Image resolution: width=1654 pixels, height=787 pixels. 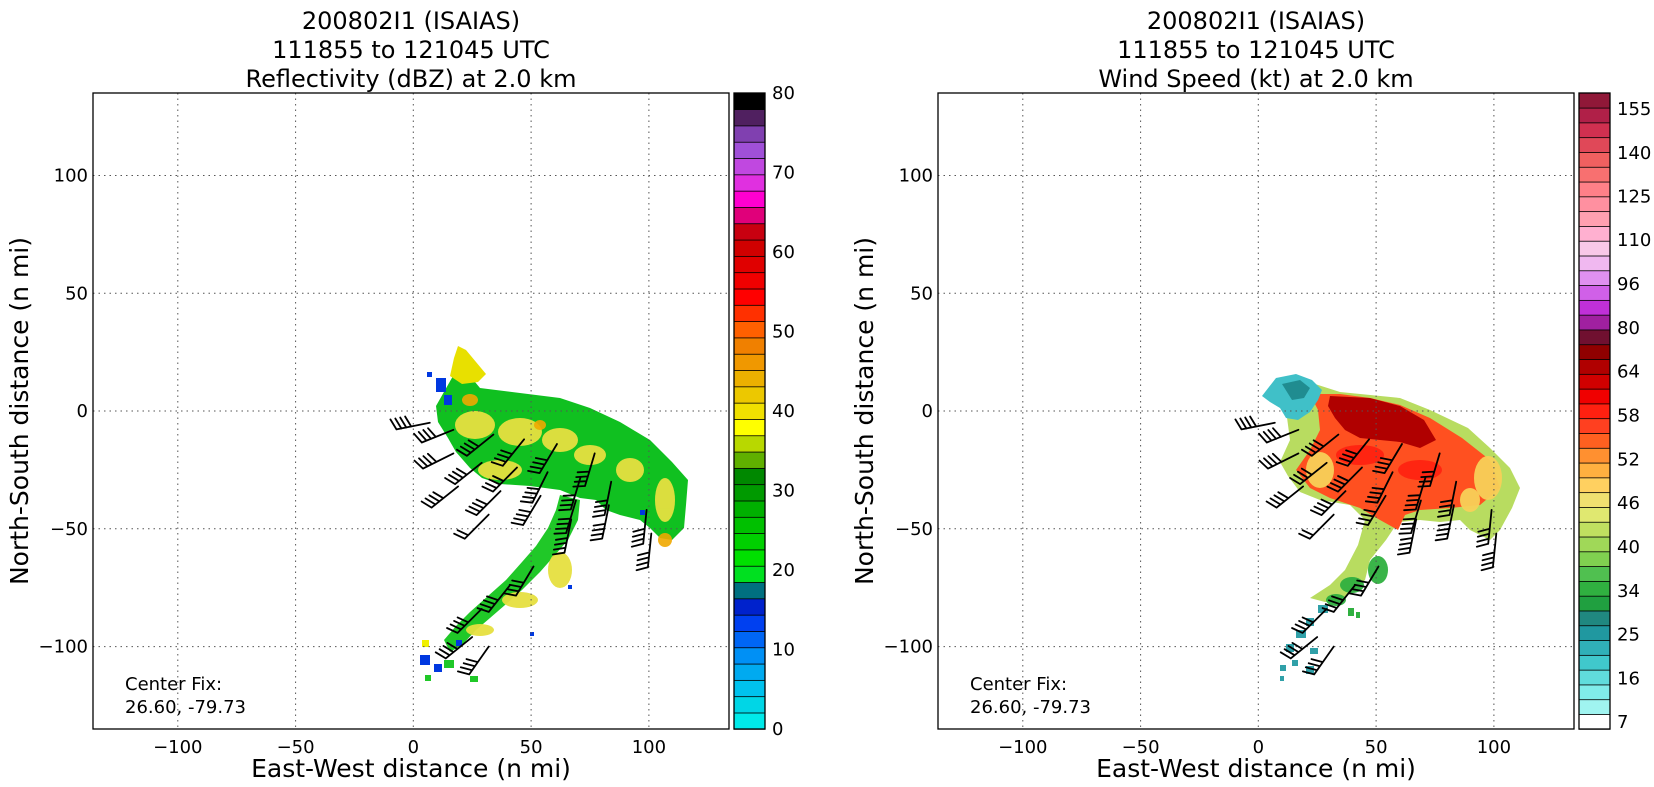 I want to click on reflectivity-title-line-1: 200802I1 (ISAIAS), so click(x=411, y=21).